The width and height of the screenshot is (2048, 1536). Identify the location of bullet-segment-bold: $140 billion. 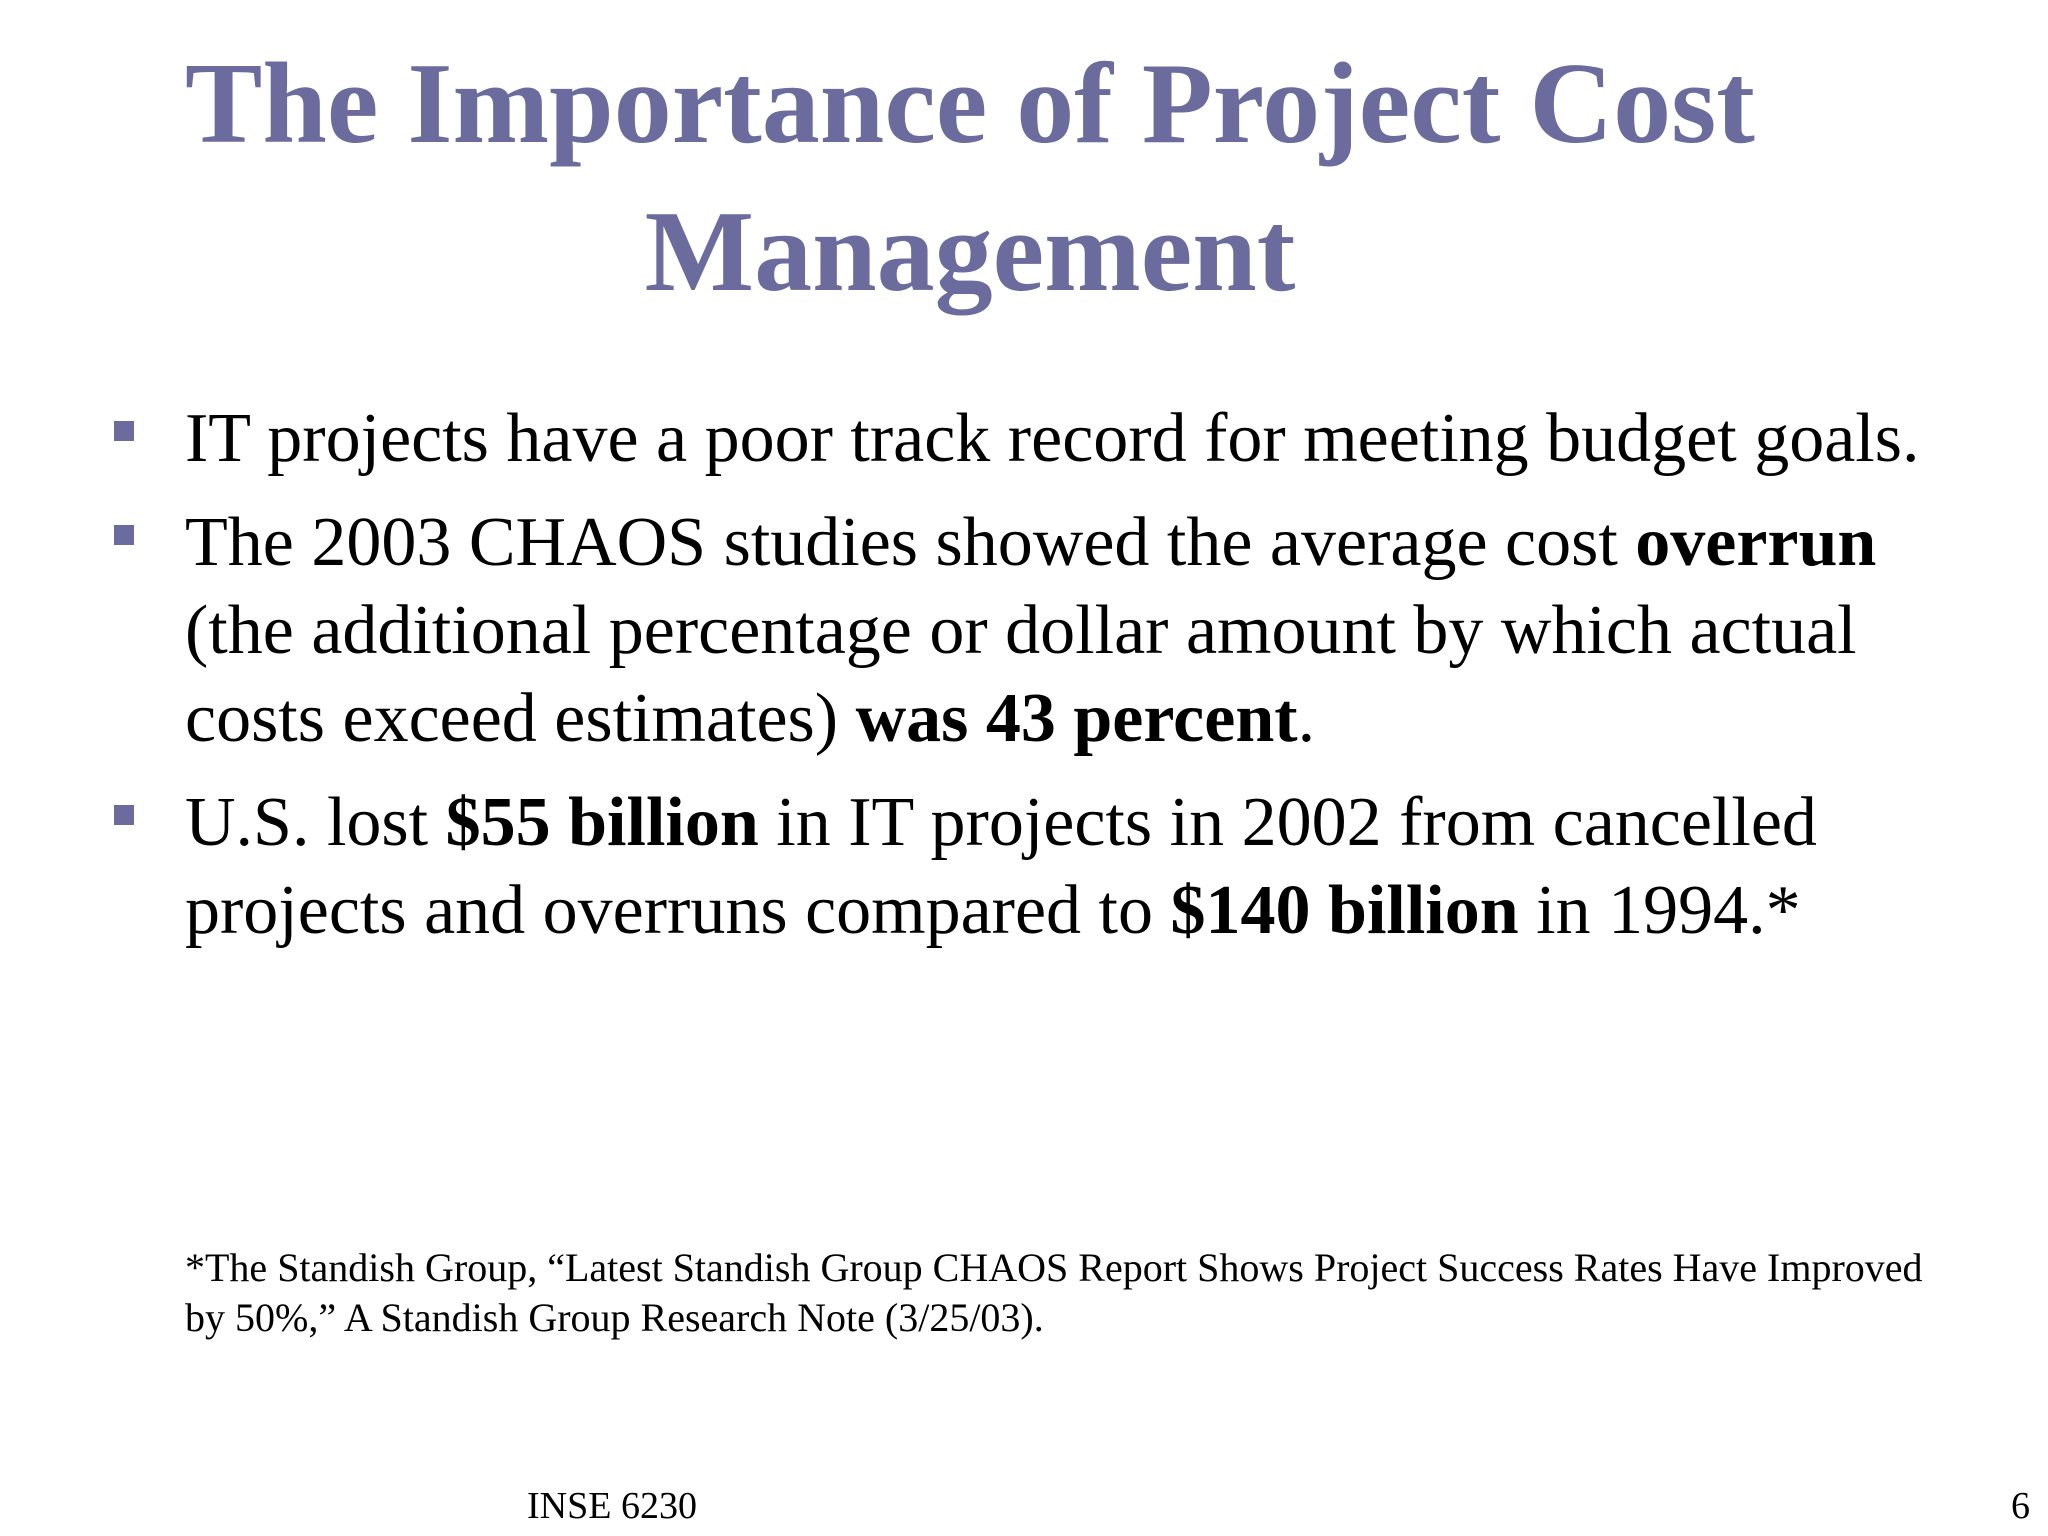
(1344, 910).